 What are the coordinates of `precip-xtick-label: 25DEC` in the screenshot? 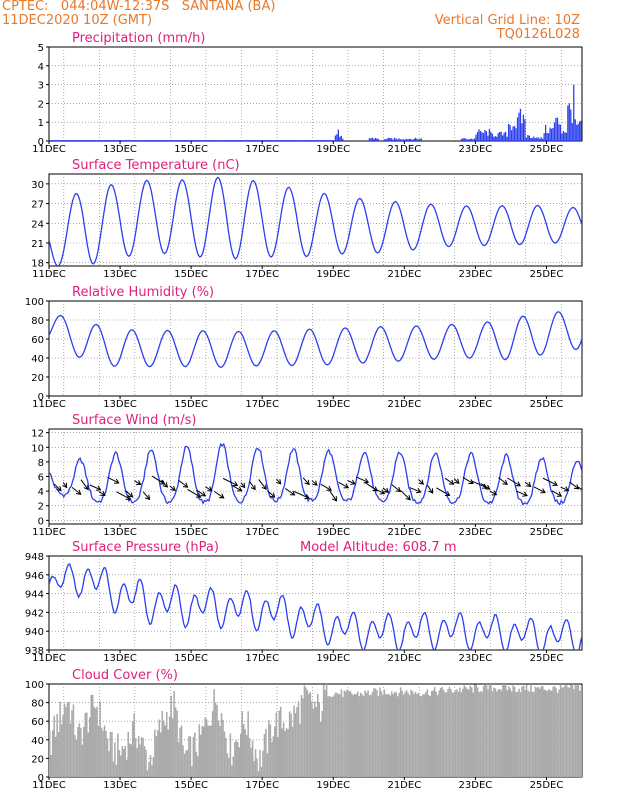 It's located at (547, 149).